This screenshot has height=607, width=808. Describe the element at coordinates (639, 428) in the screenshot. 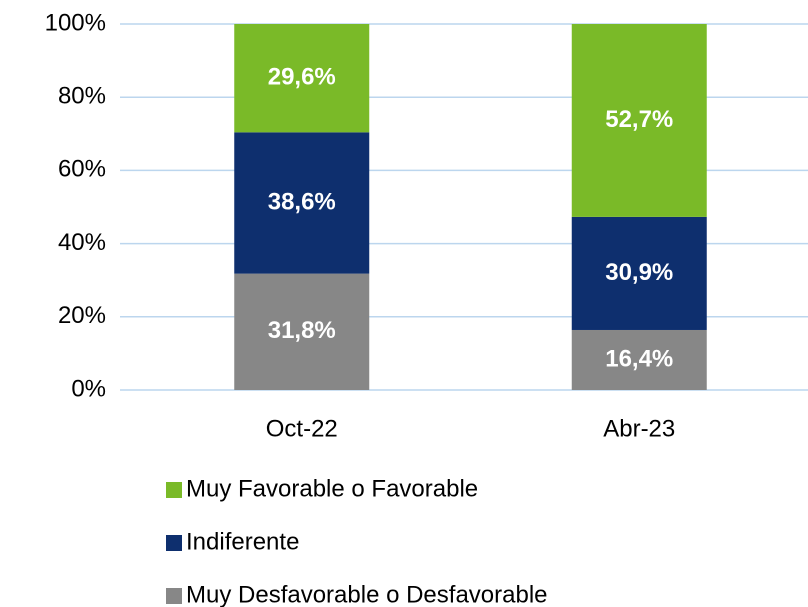

I see `x-tick-label: Abr-23` at that location.